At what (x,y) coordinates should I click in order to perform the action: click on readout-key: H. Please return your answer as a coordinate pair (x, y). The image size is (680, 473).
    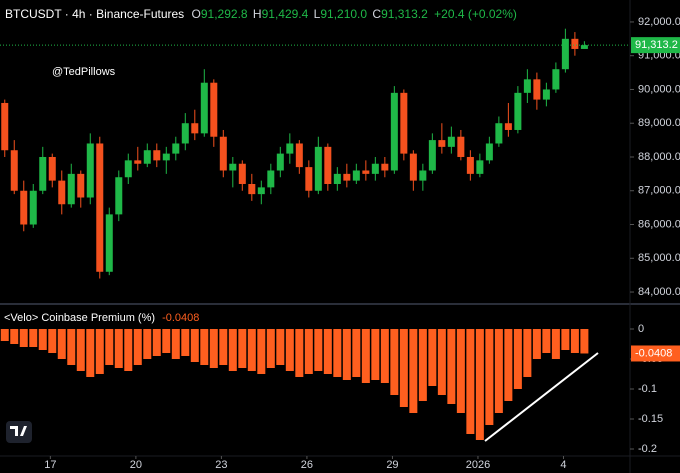
    Looking at the image, I should click on (257, 14).